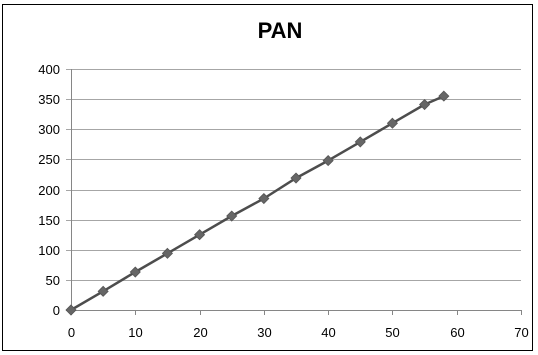  I want to click on x-tick-label: 20, so click(200, 332).